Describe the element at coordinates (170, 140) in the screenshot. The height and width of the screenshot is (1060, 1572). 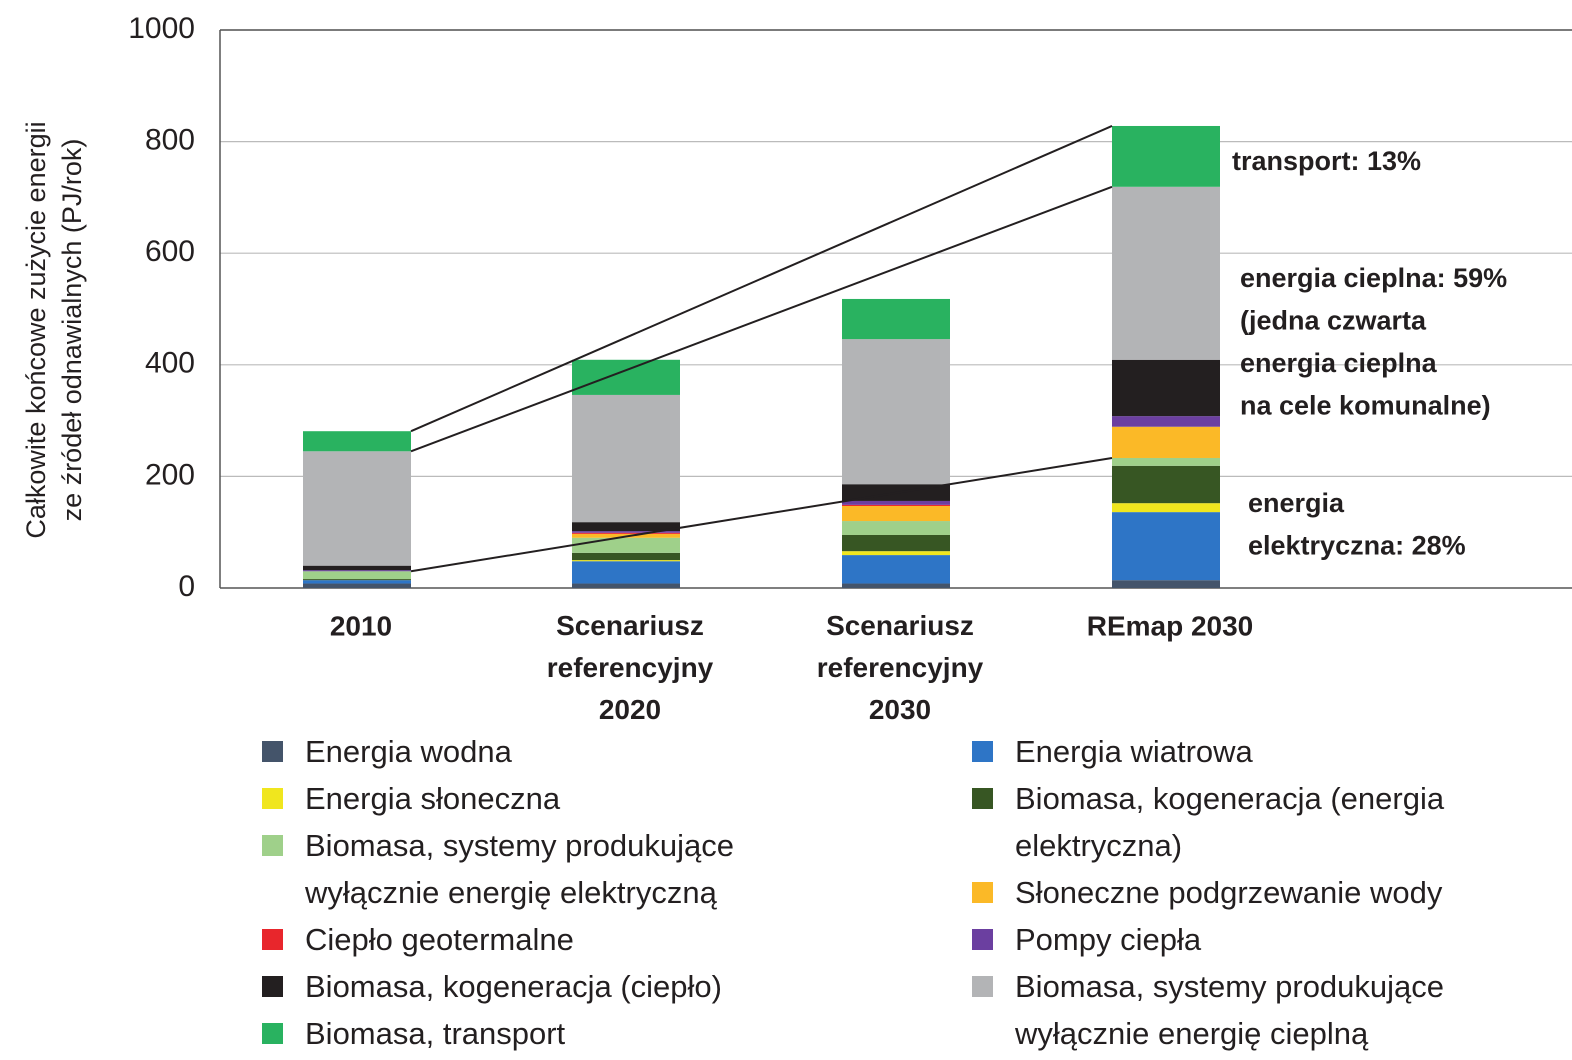
I see `y-tick-label: 800` at that location.